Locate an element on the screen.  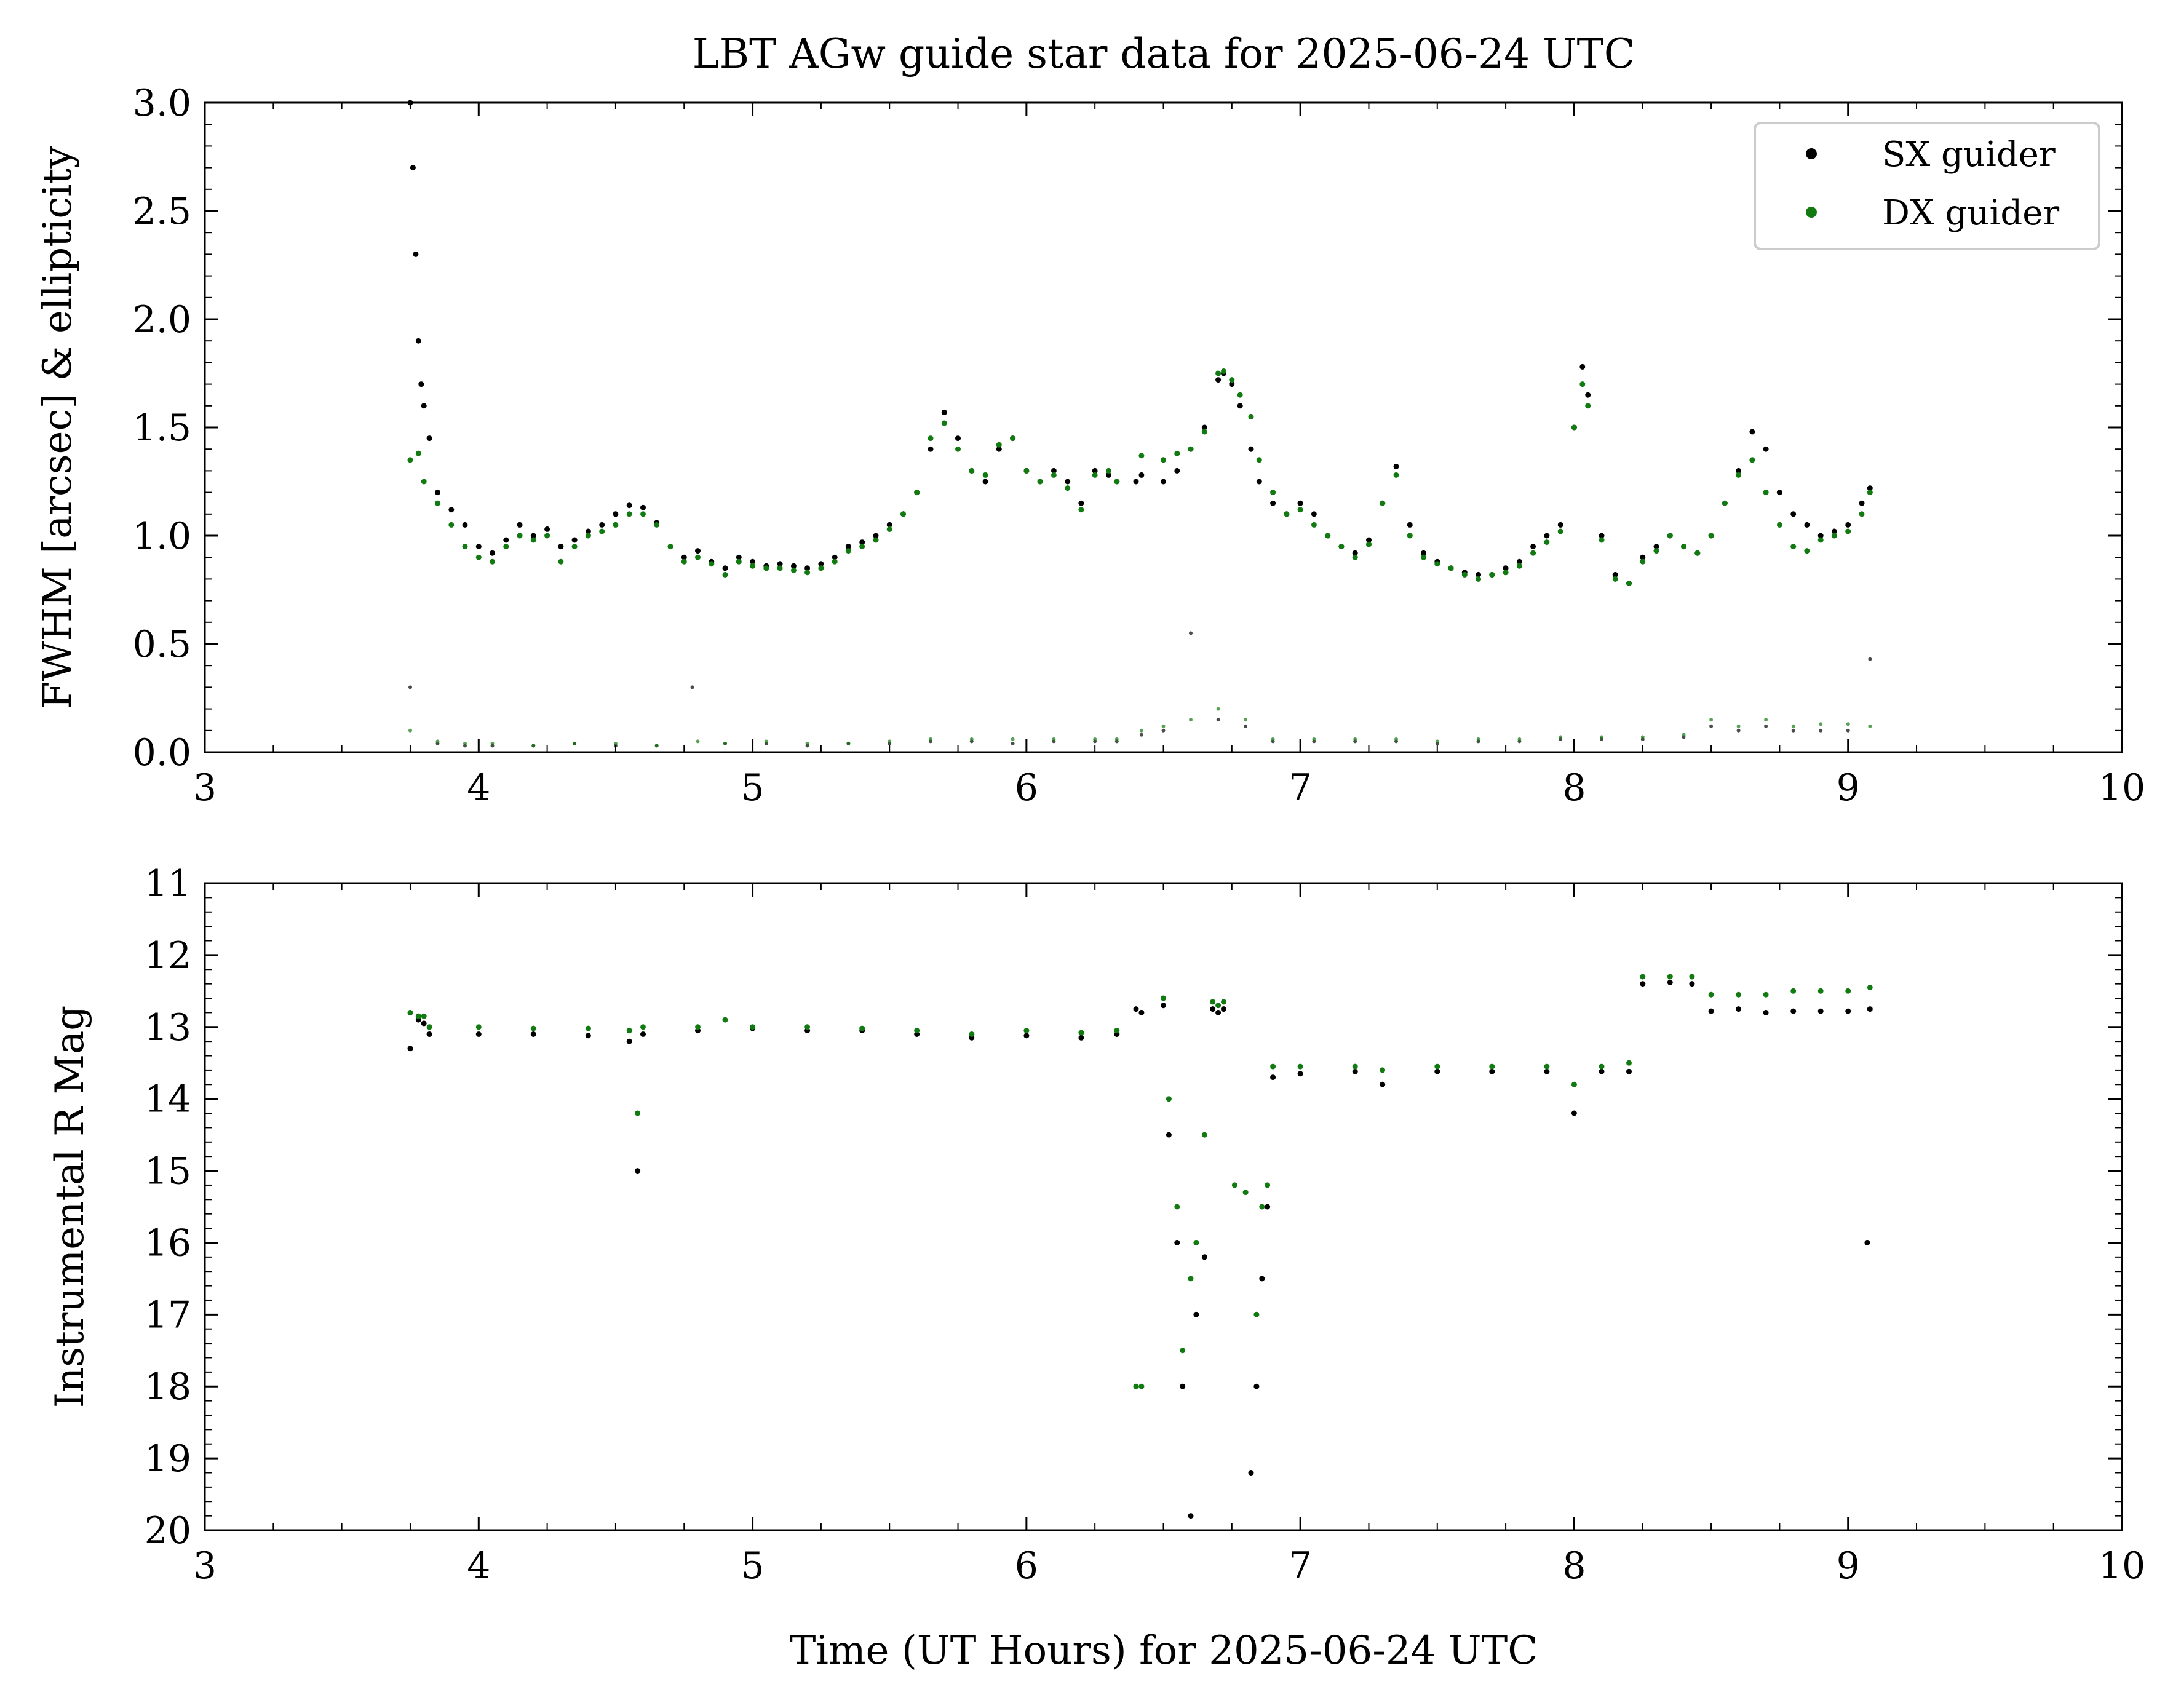
legend-sx-label: SX guider is located at coordinates (1969, 155).